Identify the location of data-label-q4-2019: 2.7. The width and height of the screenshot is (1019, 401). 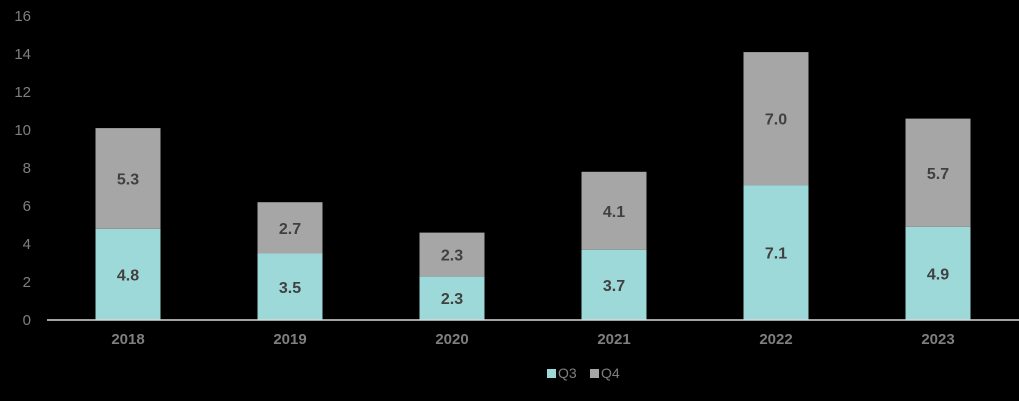
(290, 229).